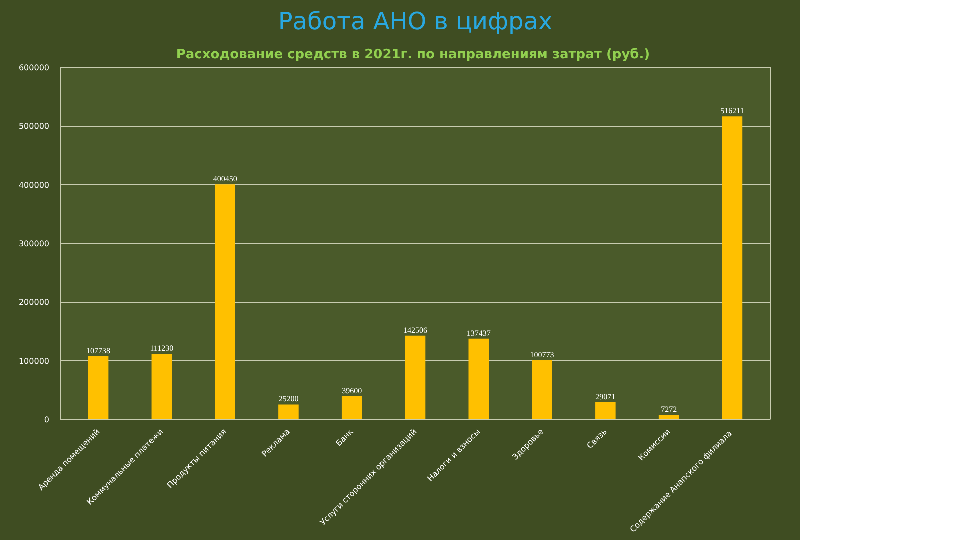  Describe the element at coordinates (415, 22) in the screenshot. I see `chart-title: Работа АНО в цифрах` at that location.